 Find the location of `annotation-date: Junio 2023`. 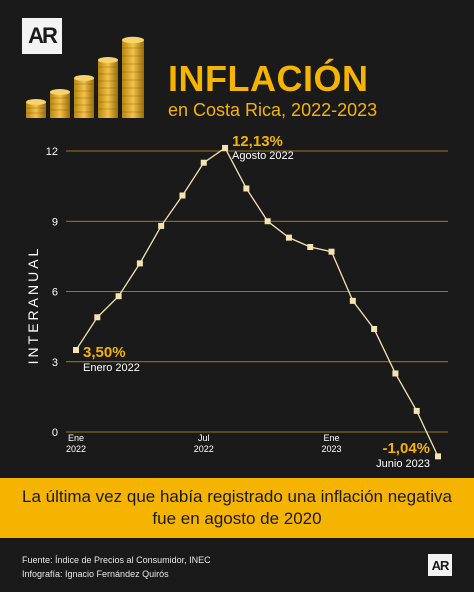

annotation-date: Junio 2023 is located at coordinates (403, 464).